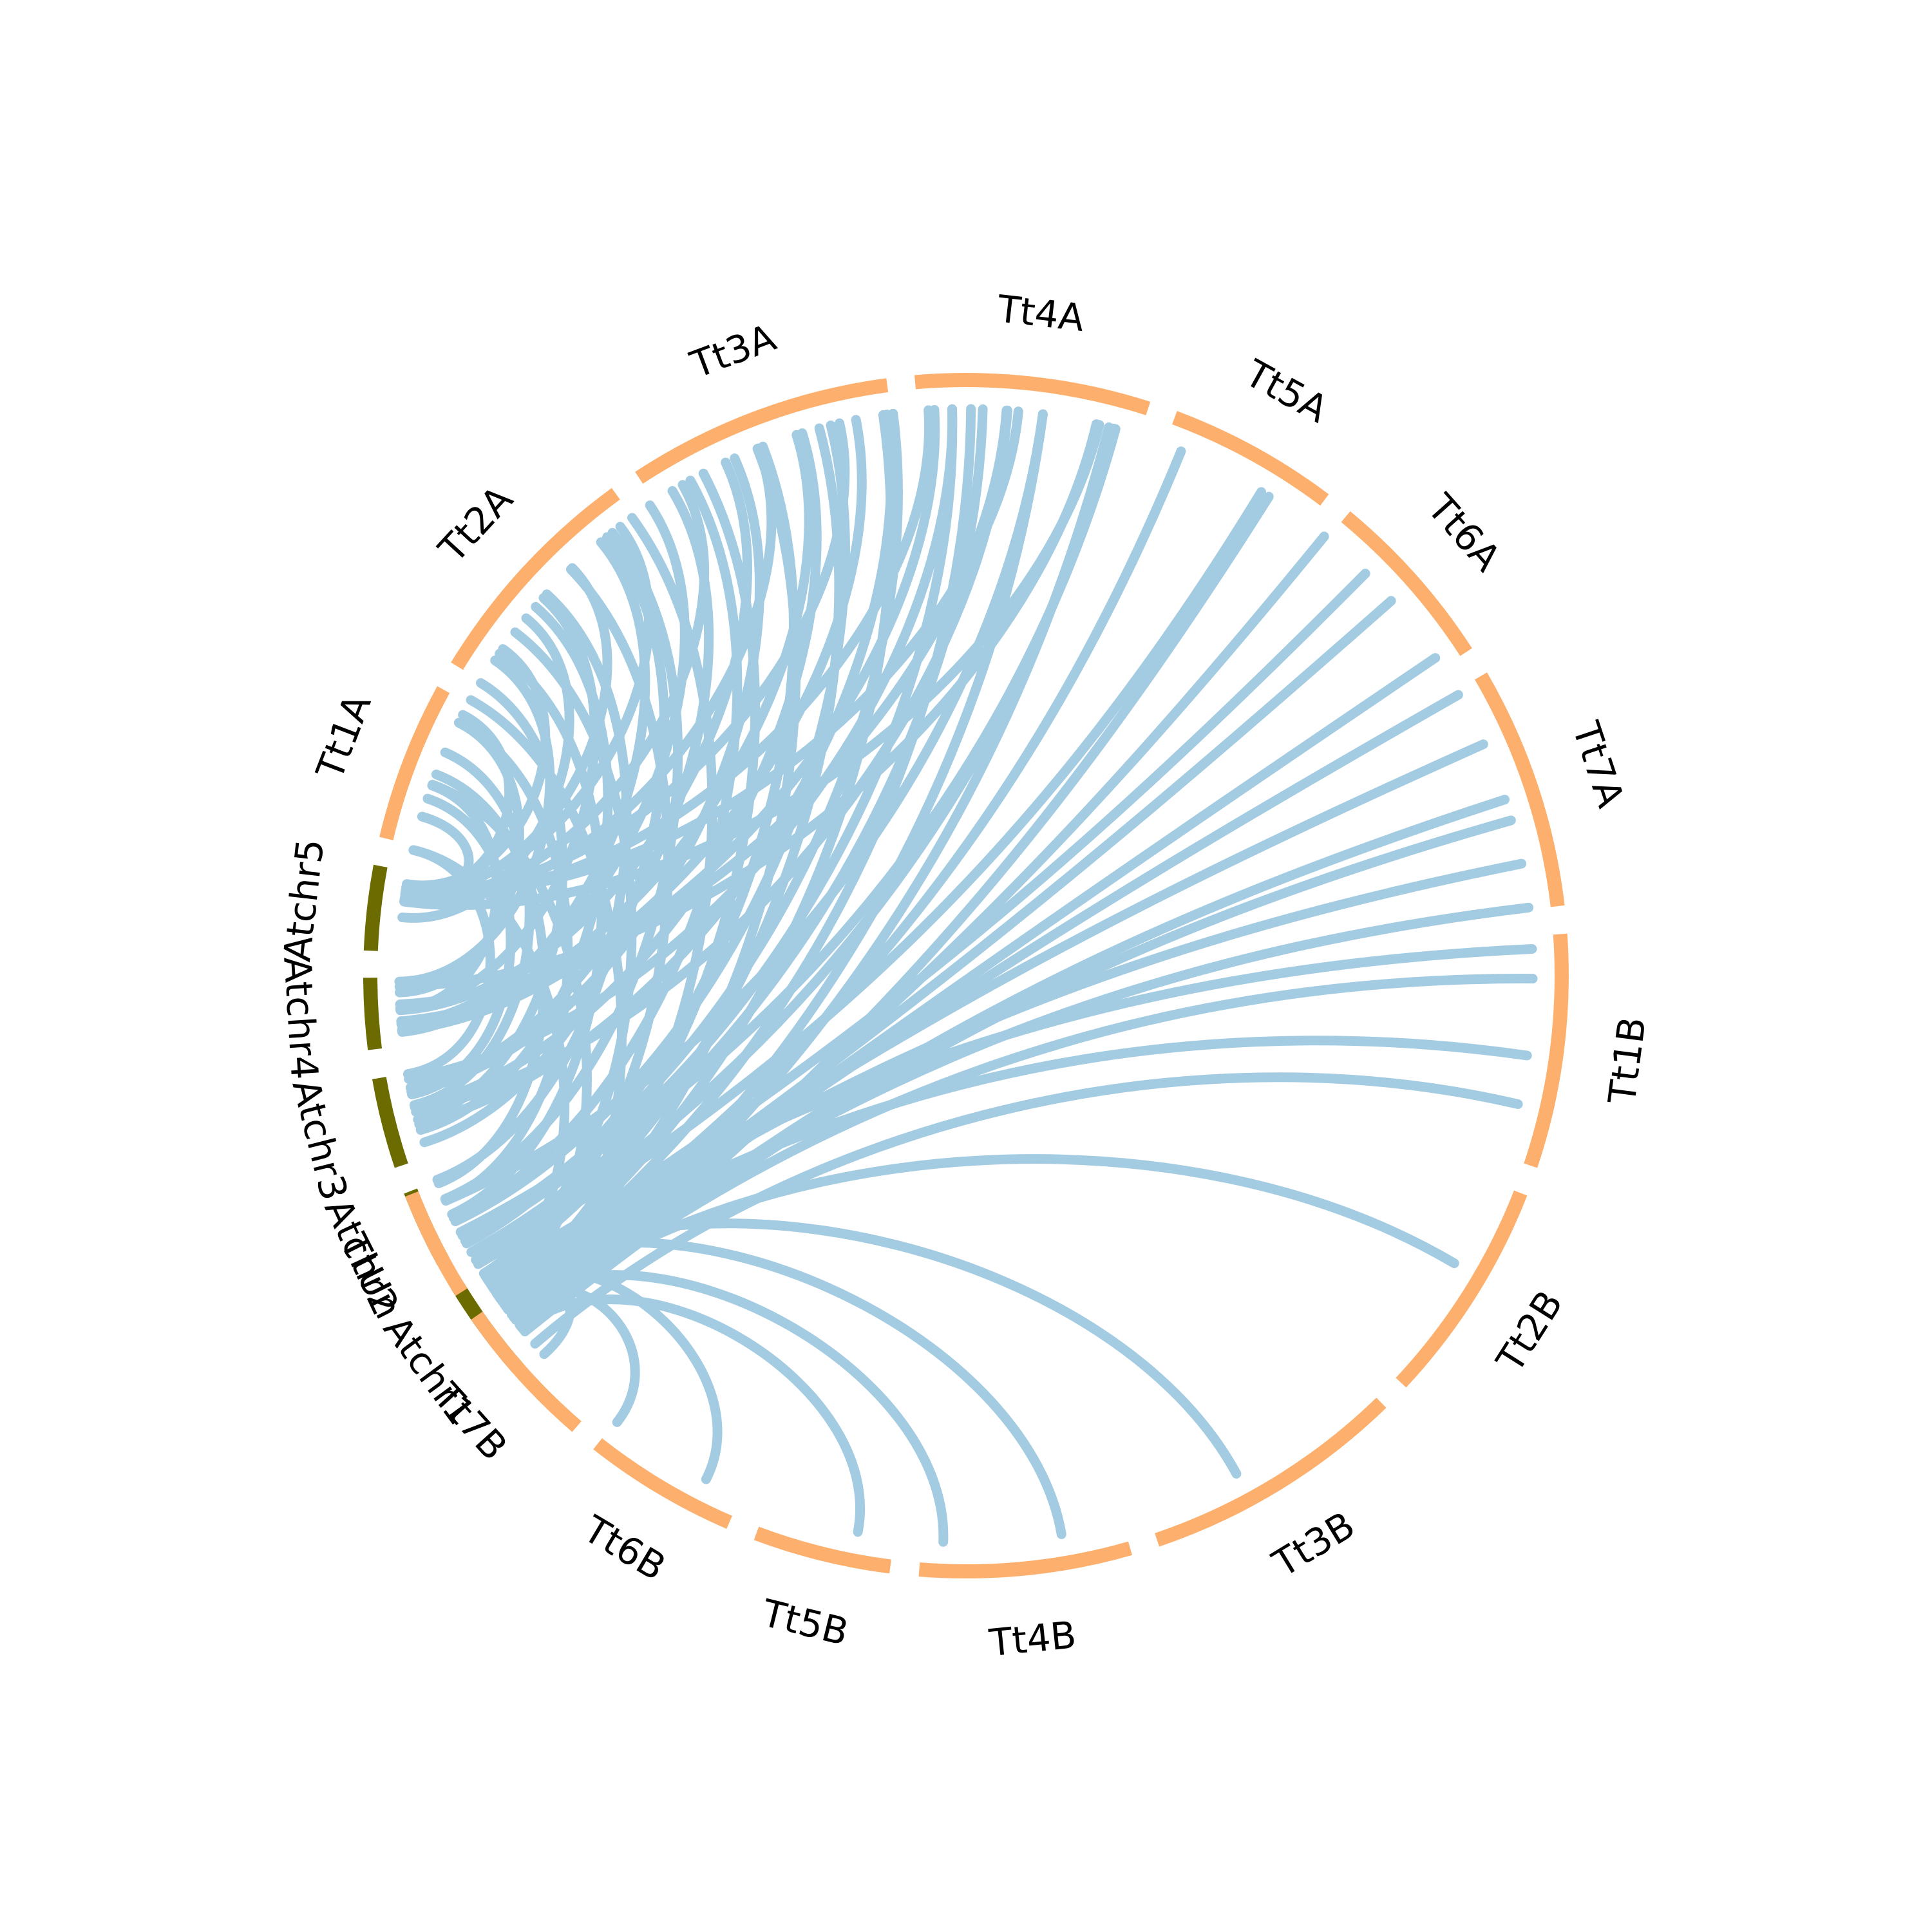  Describe the element at coordinates (1287, 391) in the screenshot. I see `chromosome-label-tt5a: Tt5A` at that location.